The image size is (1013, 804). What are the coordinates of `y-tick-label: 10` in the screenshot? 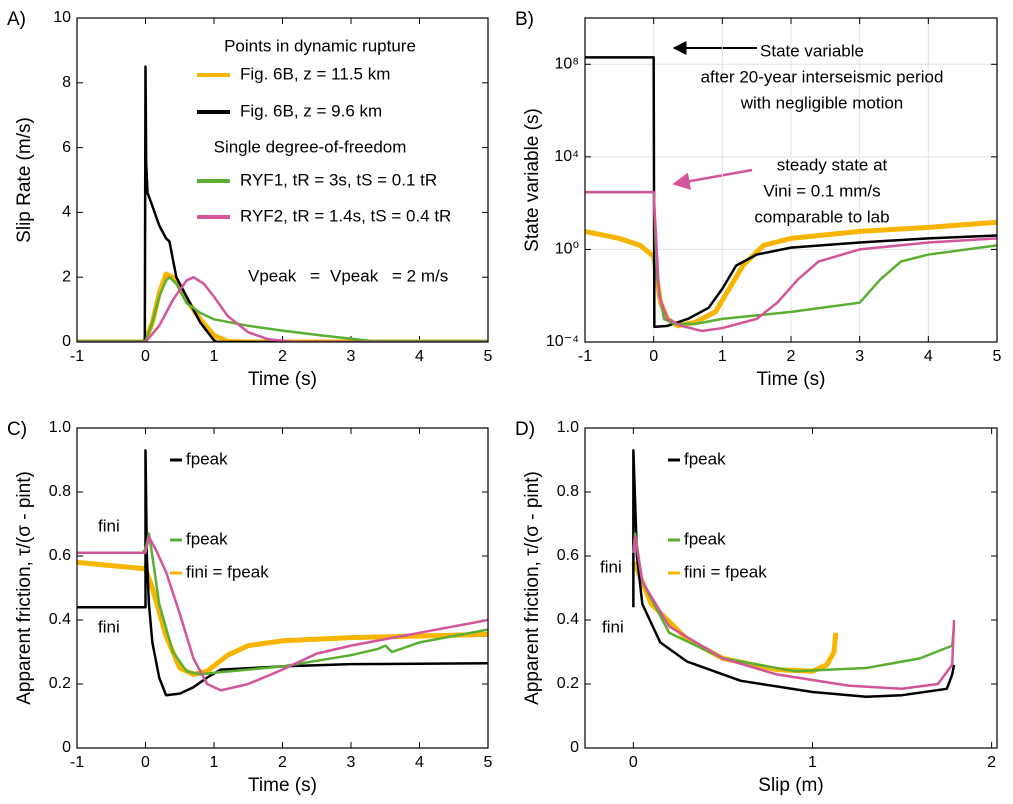 It's located at (62, 17).